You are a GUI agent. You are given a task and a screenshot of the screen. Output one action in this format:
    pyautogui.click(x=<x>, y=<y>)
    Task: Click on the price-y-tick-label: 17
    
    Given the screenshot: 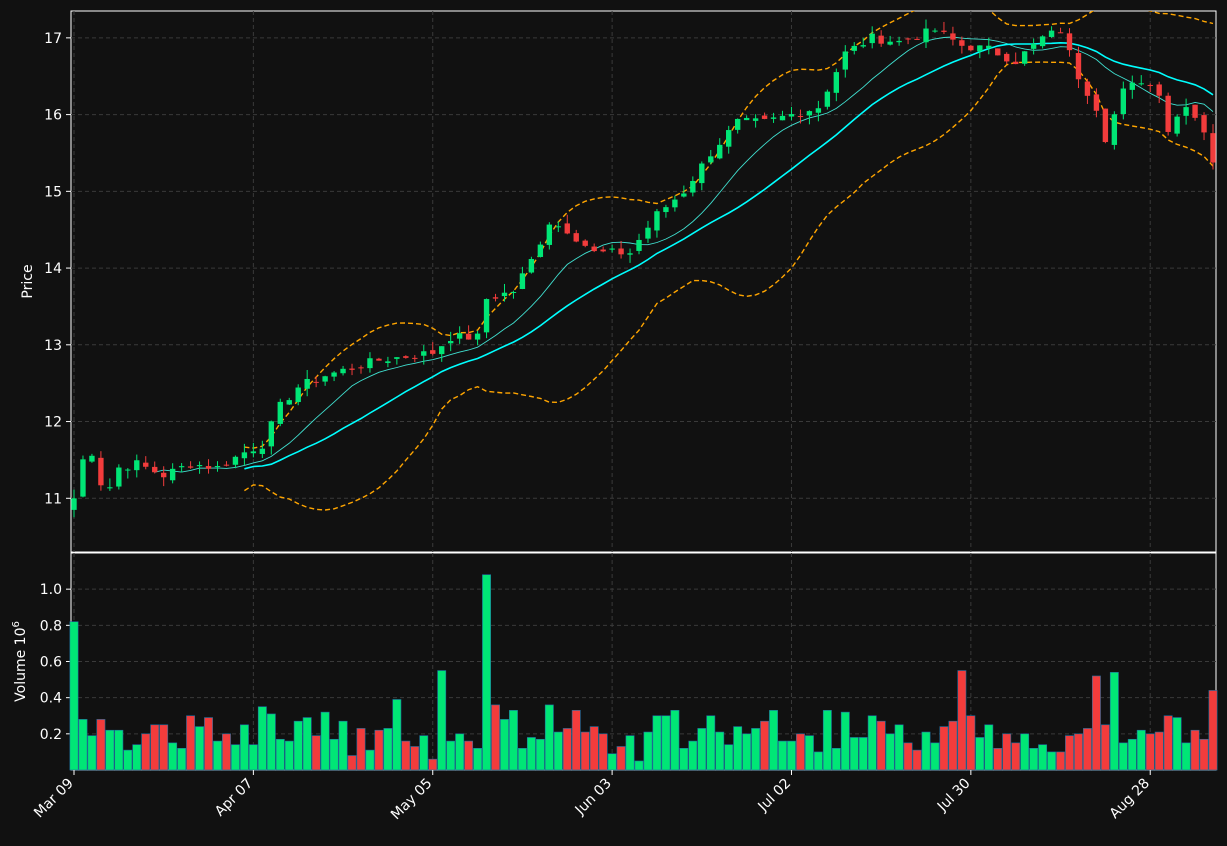 What is the action you would take?
    pyautogui.click(x=53, y=39)
    